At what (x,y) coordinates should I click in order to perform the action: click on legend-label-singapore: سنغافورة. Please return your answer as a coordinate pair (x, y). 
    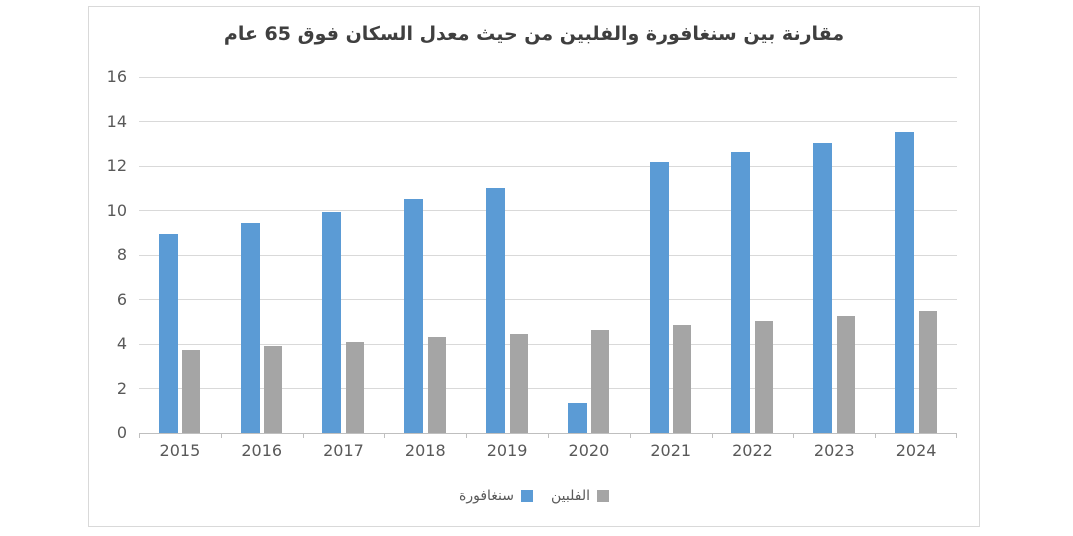
    Looking at the image, I should click on (486, 496).